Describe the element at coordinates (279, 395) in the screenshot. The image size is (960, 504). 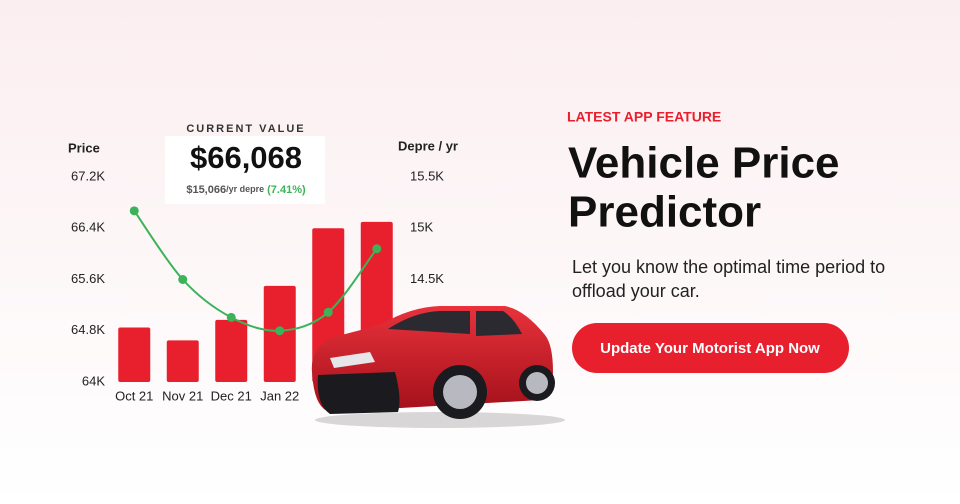
I see `x-tick-label: Jan 22` at that location.